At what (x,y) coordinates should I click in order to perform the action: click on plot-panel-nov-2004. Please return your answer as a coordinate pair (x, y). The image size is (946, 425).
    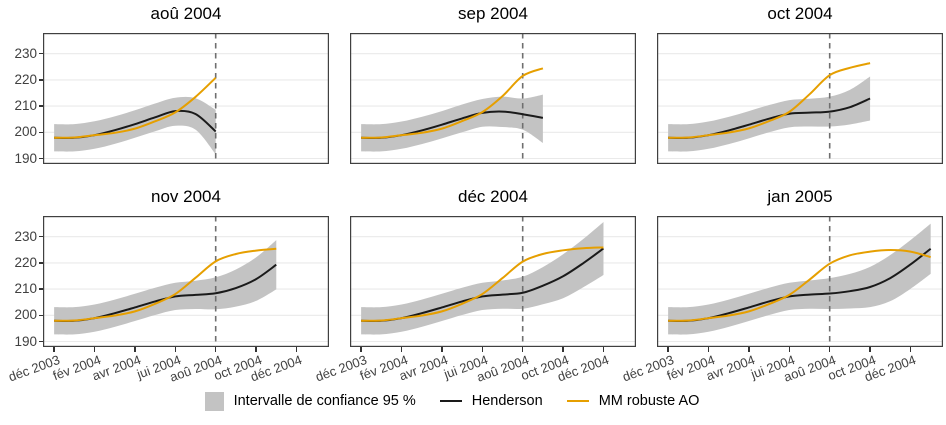
    Looking at the image, I should click on (186, 281).